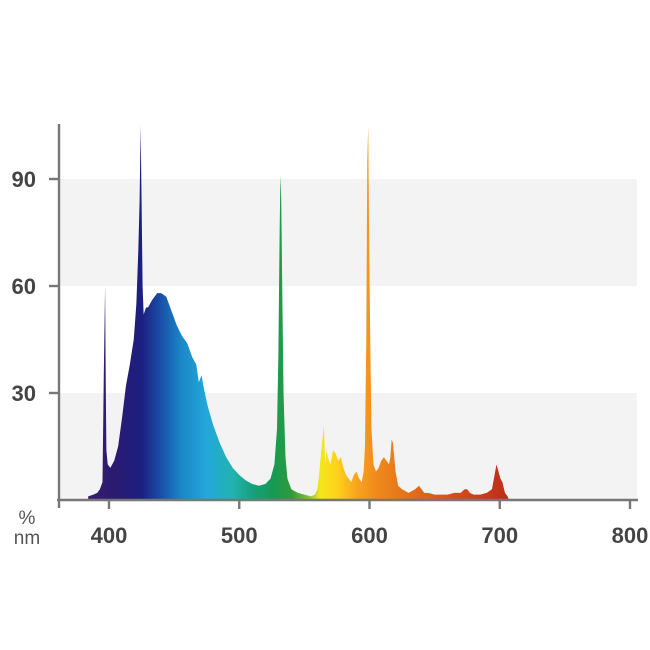 The height and width of the screenshot is (650, 650). What do you see at coordinates (239, 535) in the screenshot?
I see `x-tick-label: 500` at bounding box center [239, 535].